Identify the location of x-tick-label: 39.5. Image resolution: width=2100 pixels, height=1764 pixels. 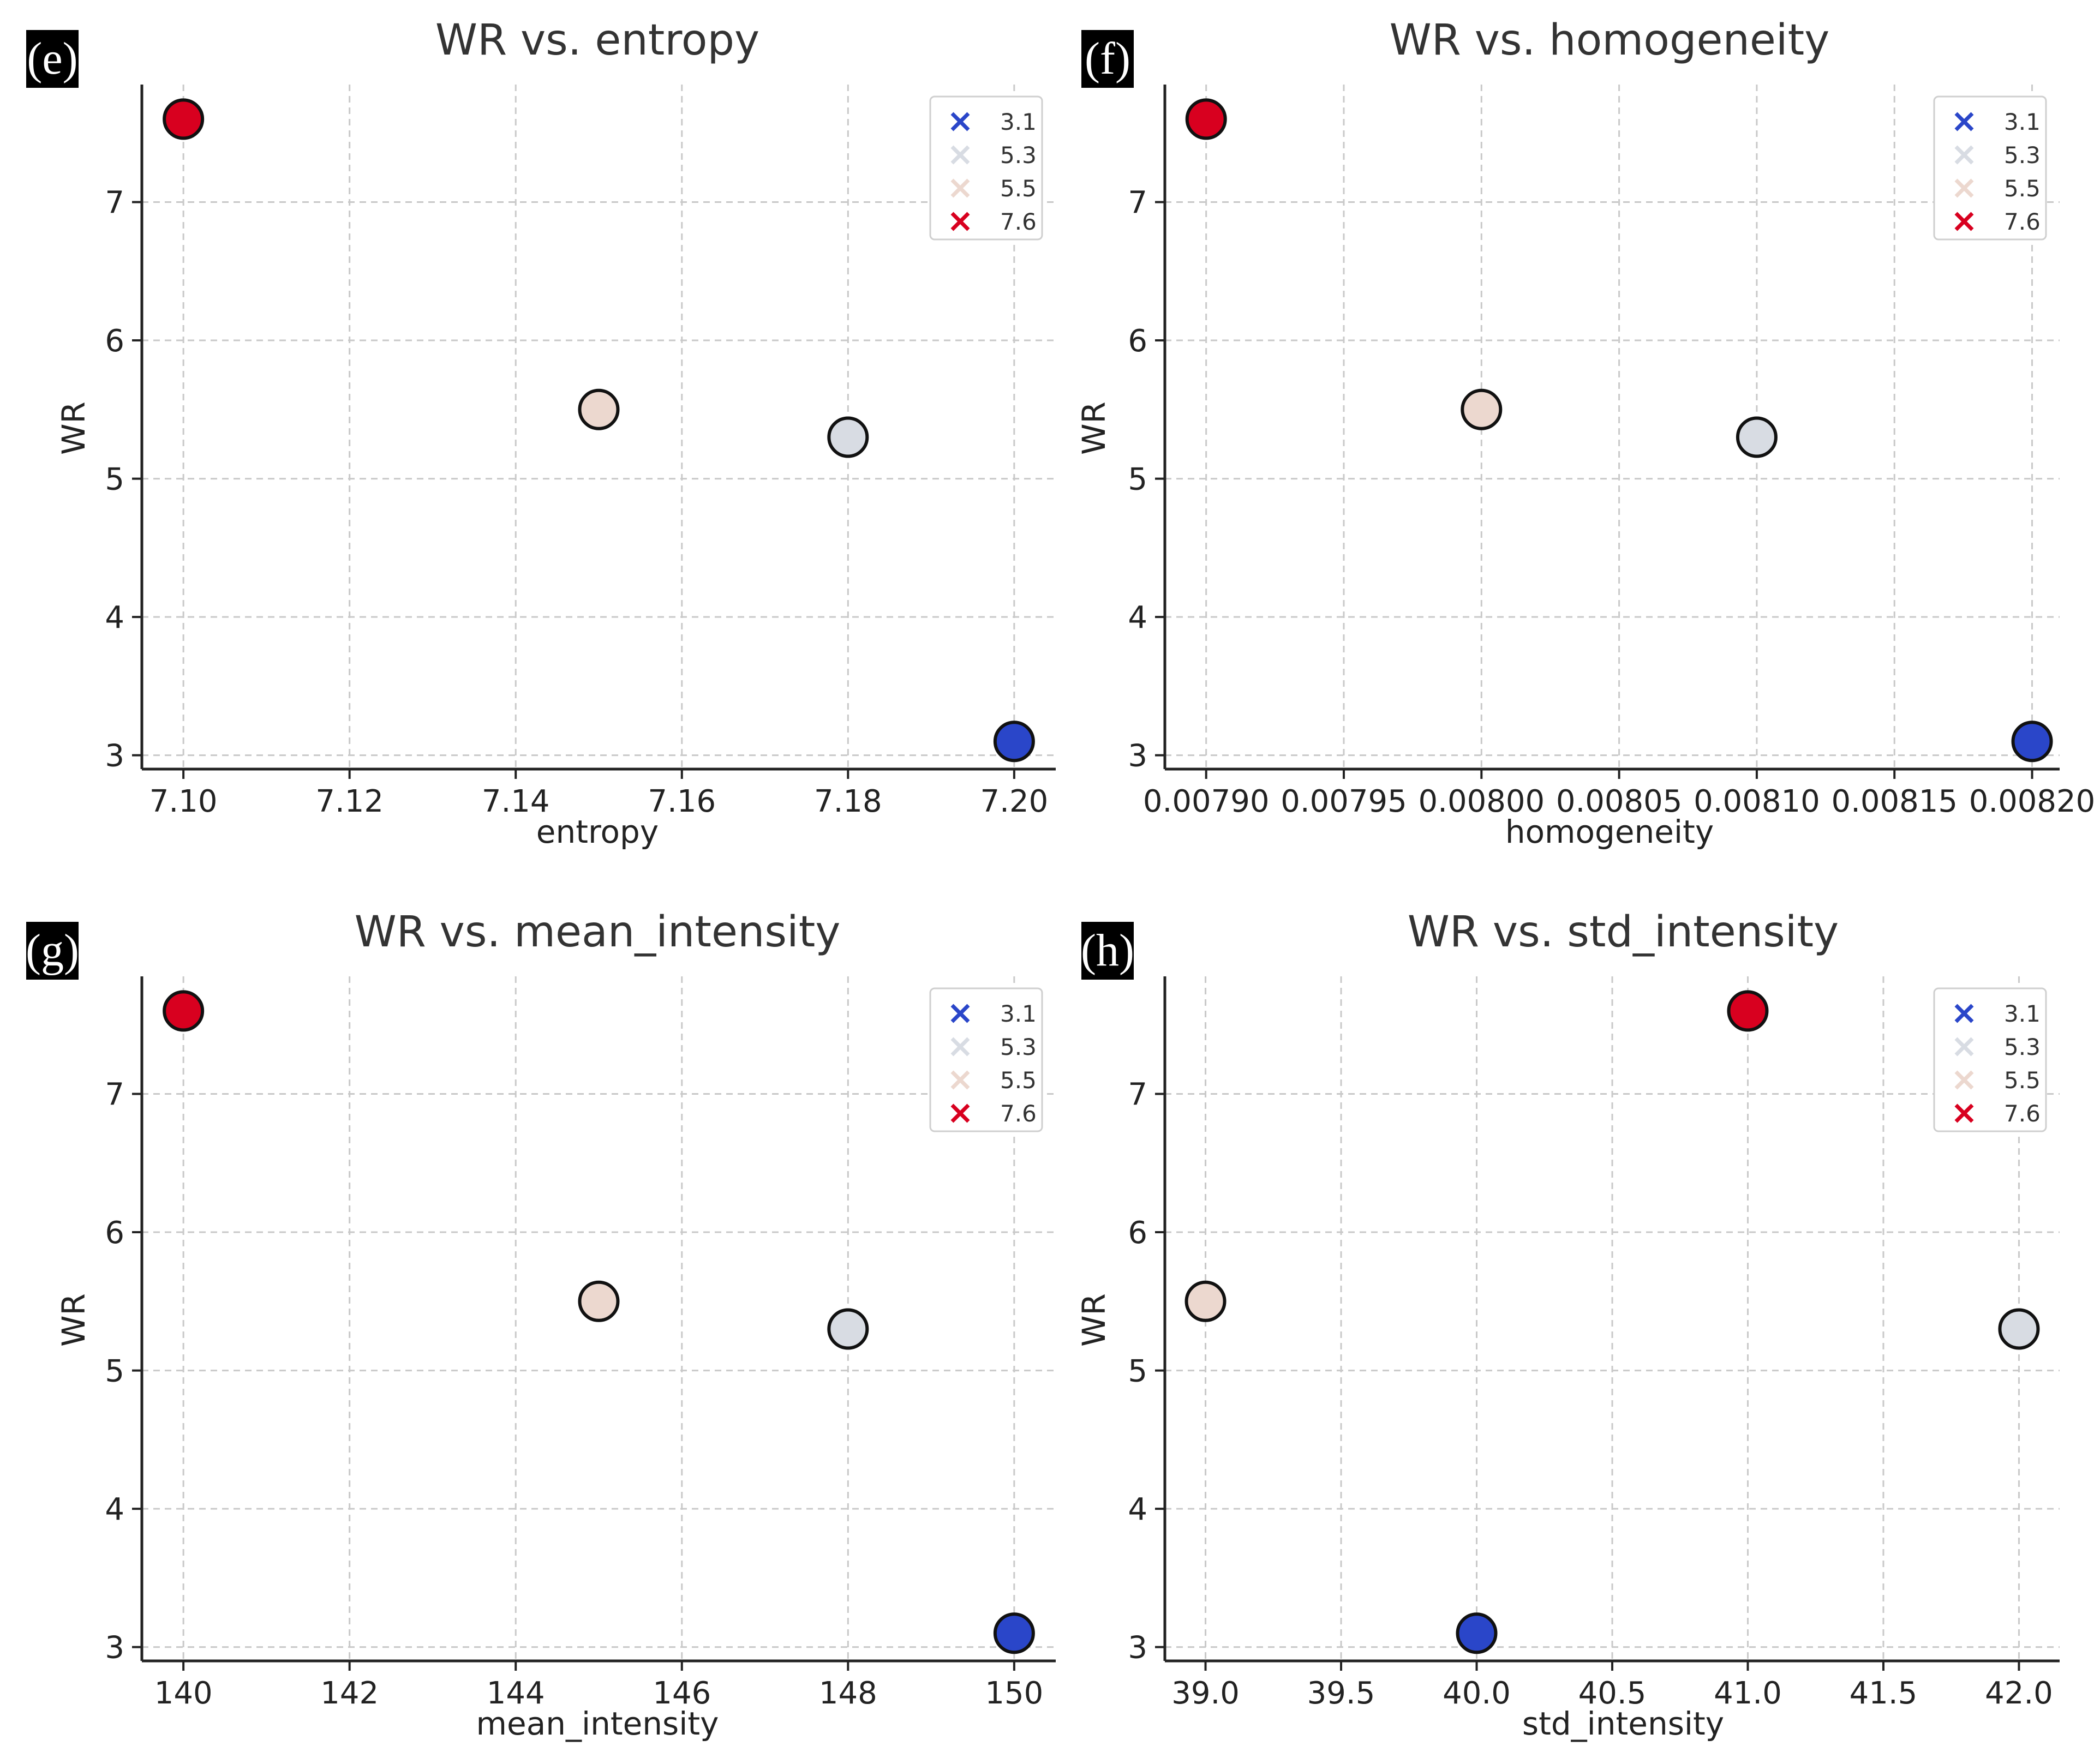
(1341, 1693).